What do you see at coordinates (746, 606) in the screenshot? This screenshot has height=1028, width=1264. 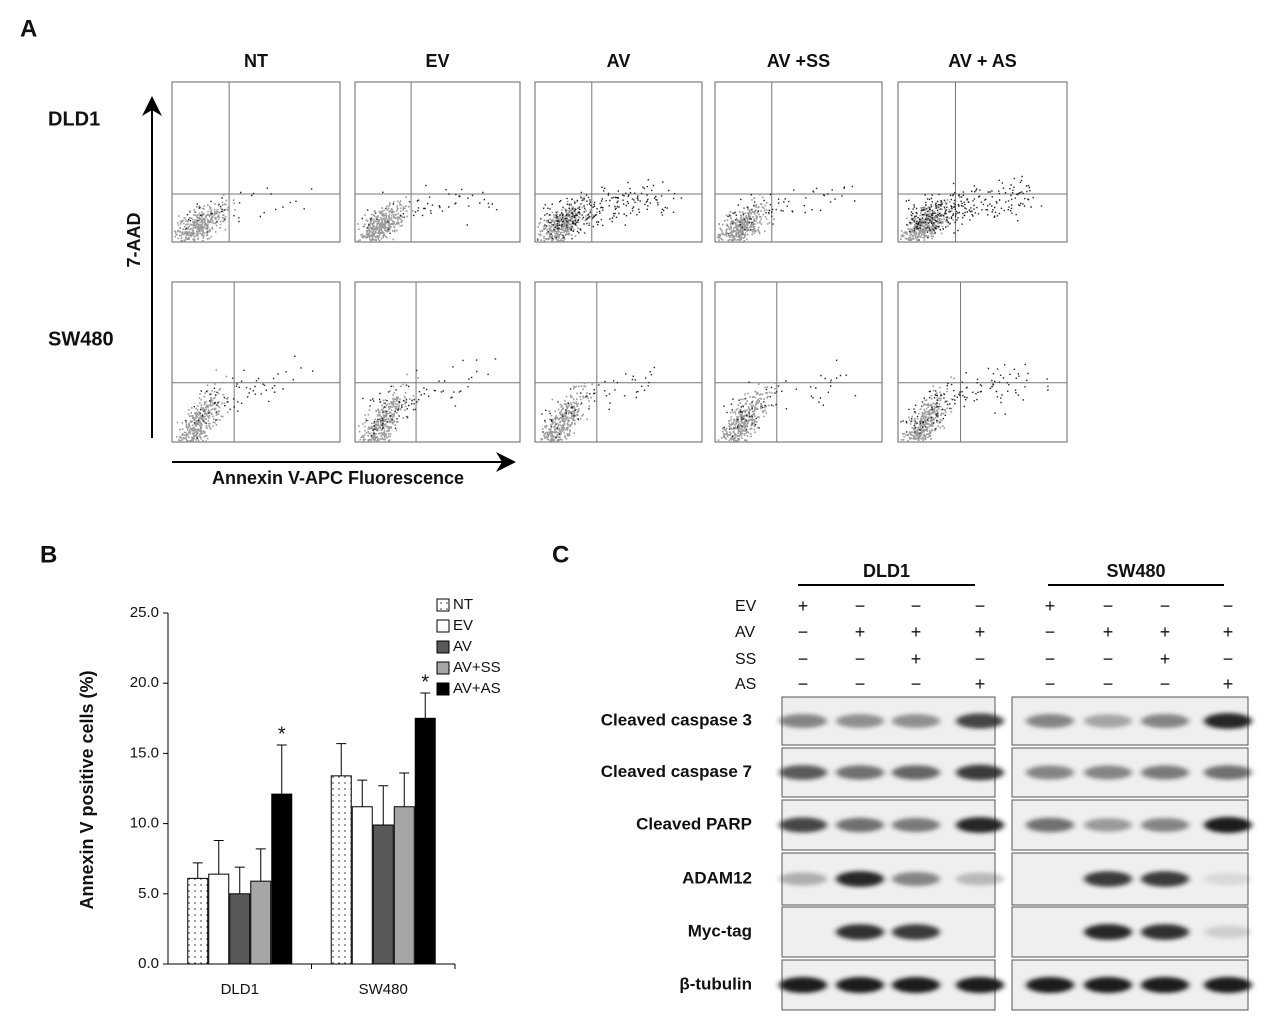 I see `treatment-label: EV` at bounding box center [746, 606].